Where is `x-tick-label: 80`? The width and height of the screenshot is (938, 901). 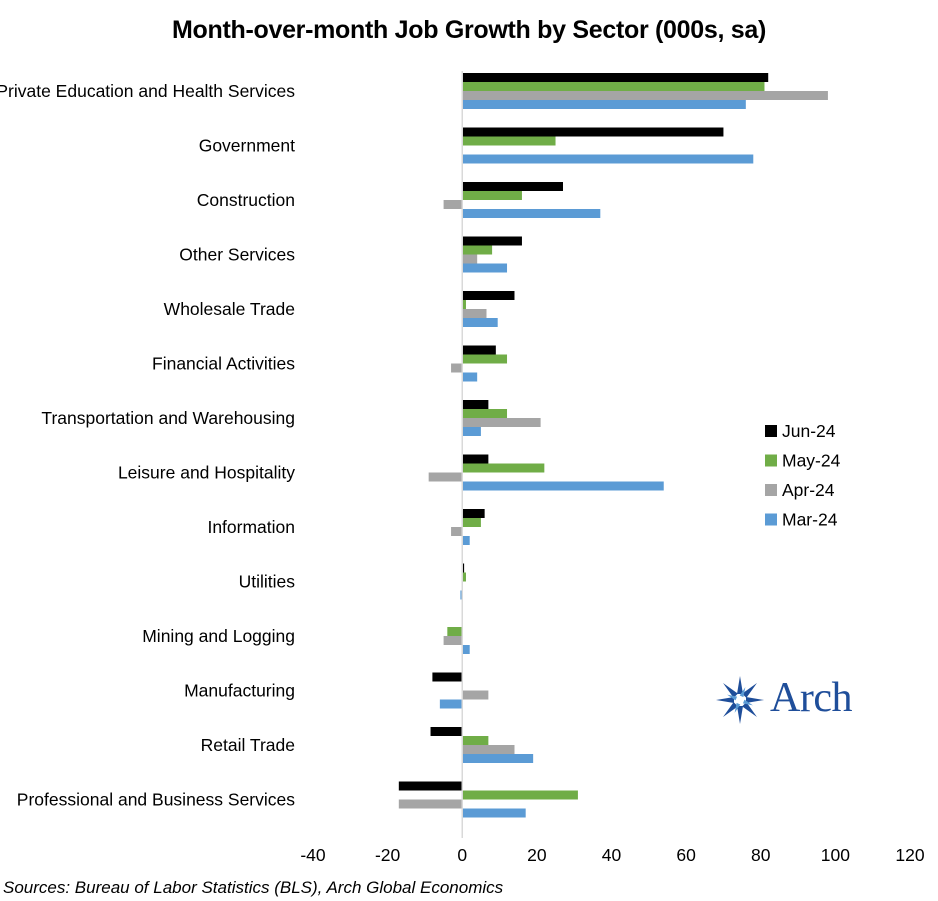 x-tick-label: 80 is located at coordinates (761, 855).